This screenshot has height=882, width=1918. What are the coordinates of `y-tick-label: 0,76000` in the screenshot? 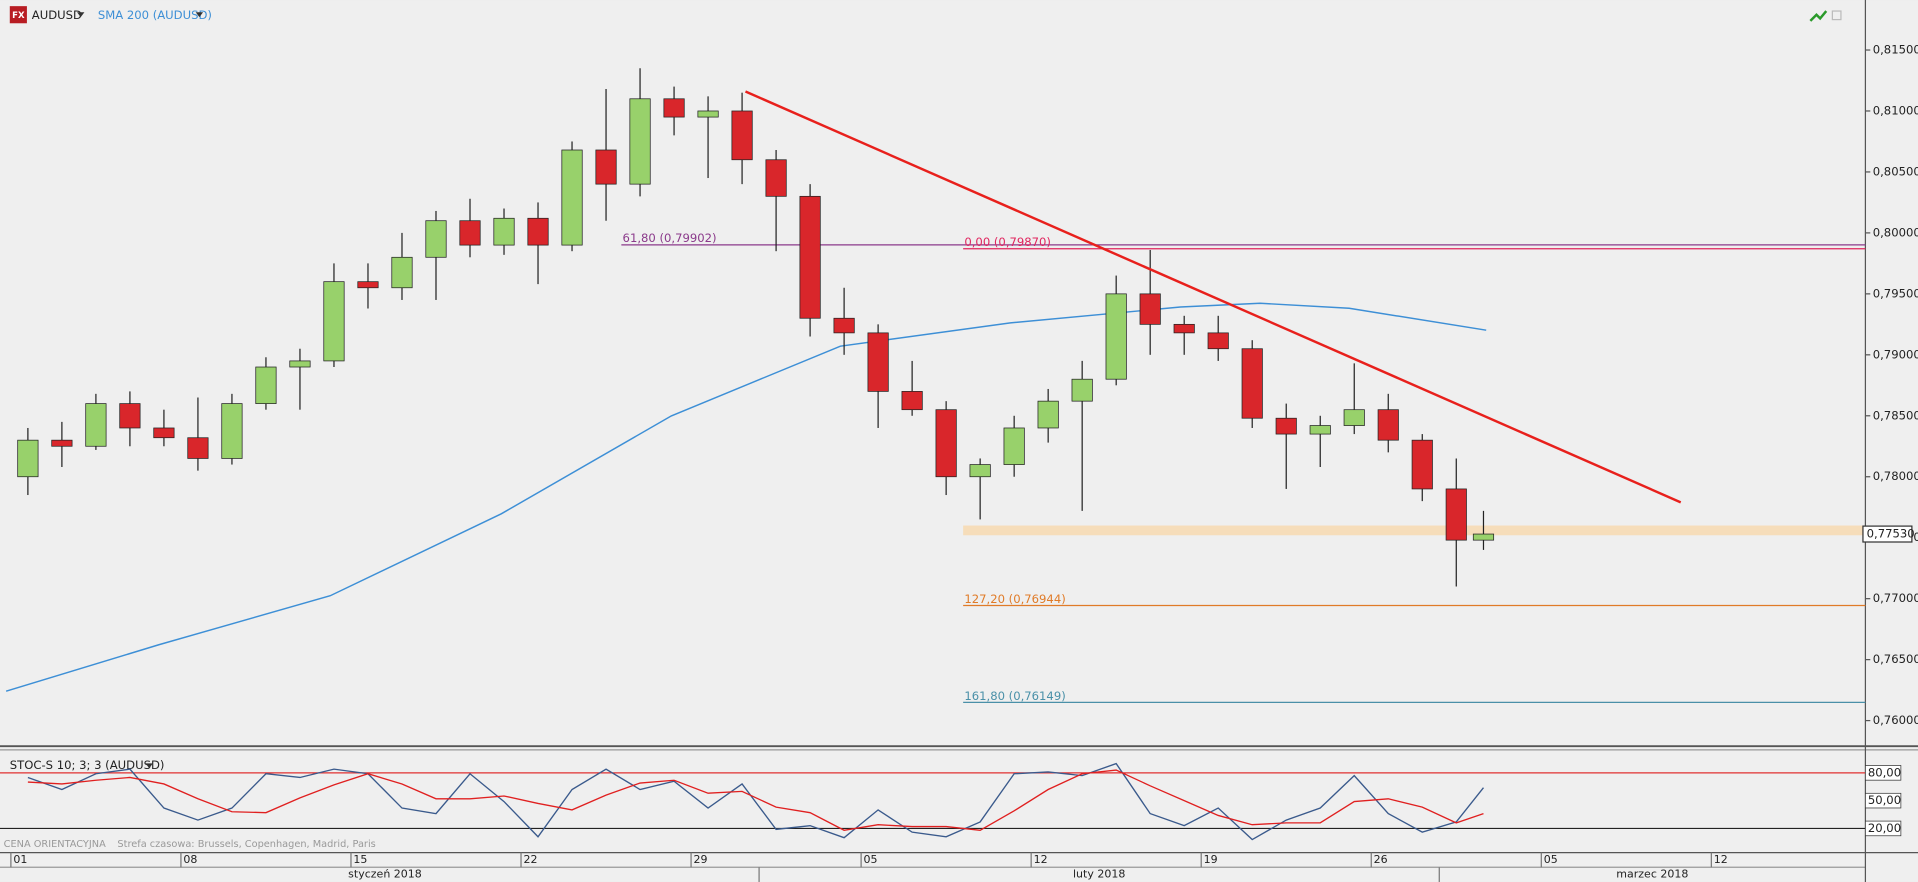 It's located at (1895, 720).